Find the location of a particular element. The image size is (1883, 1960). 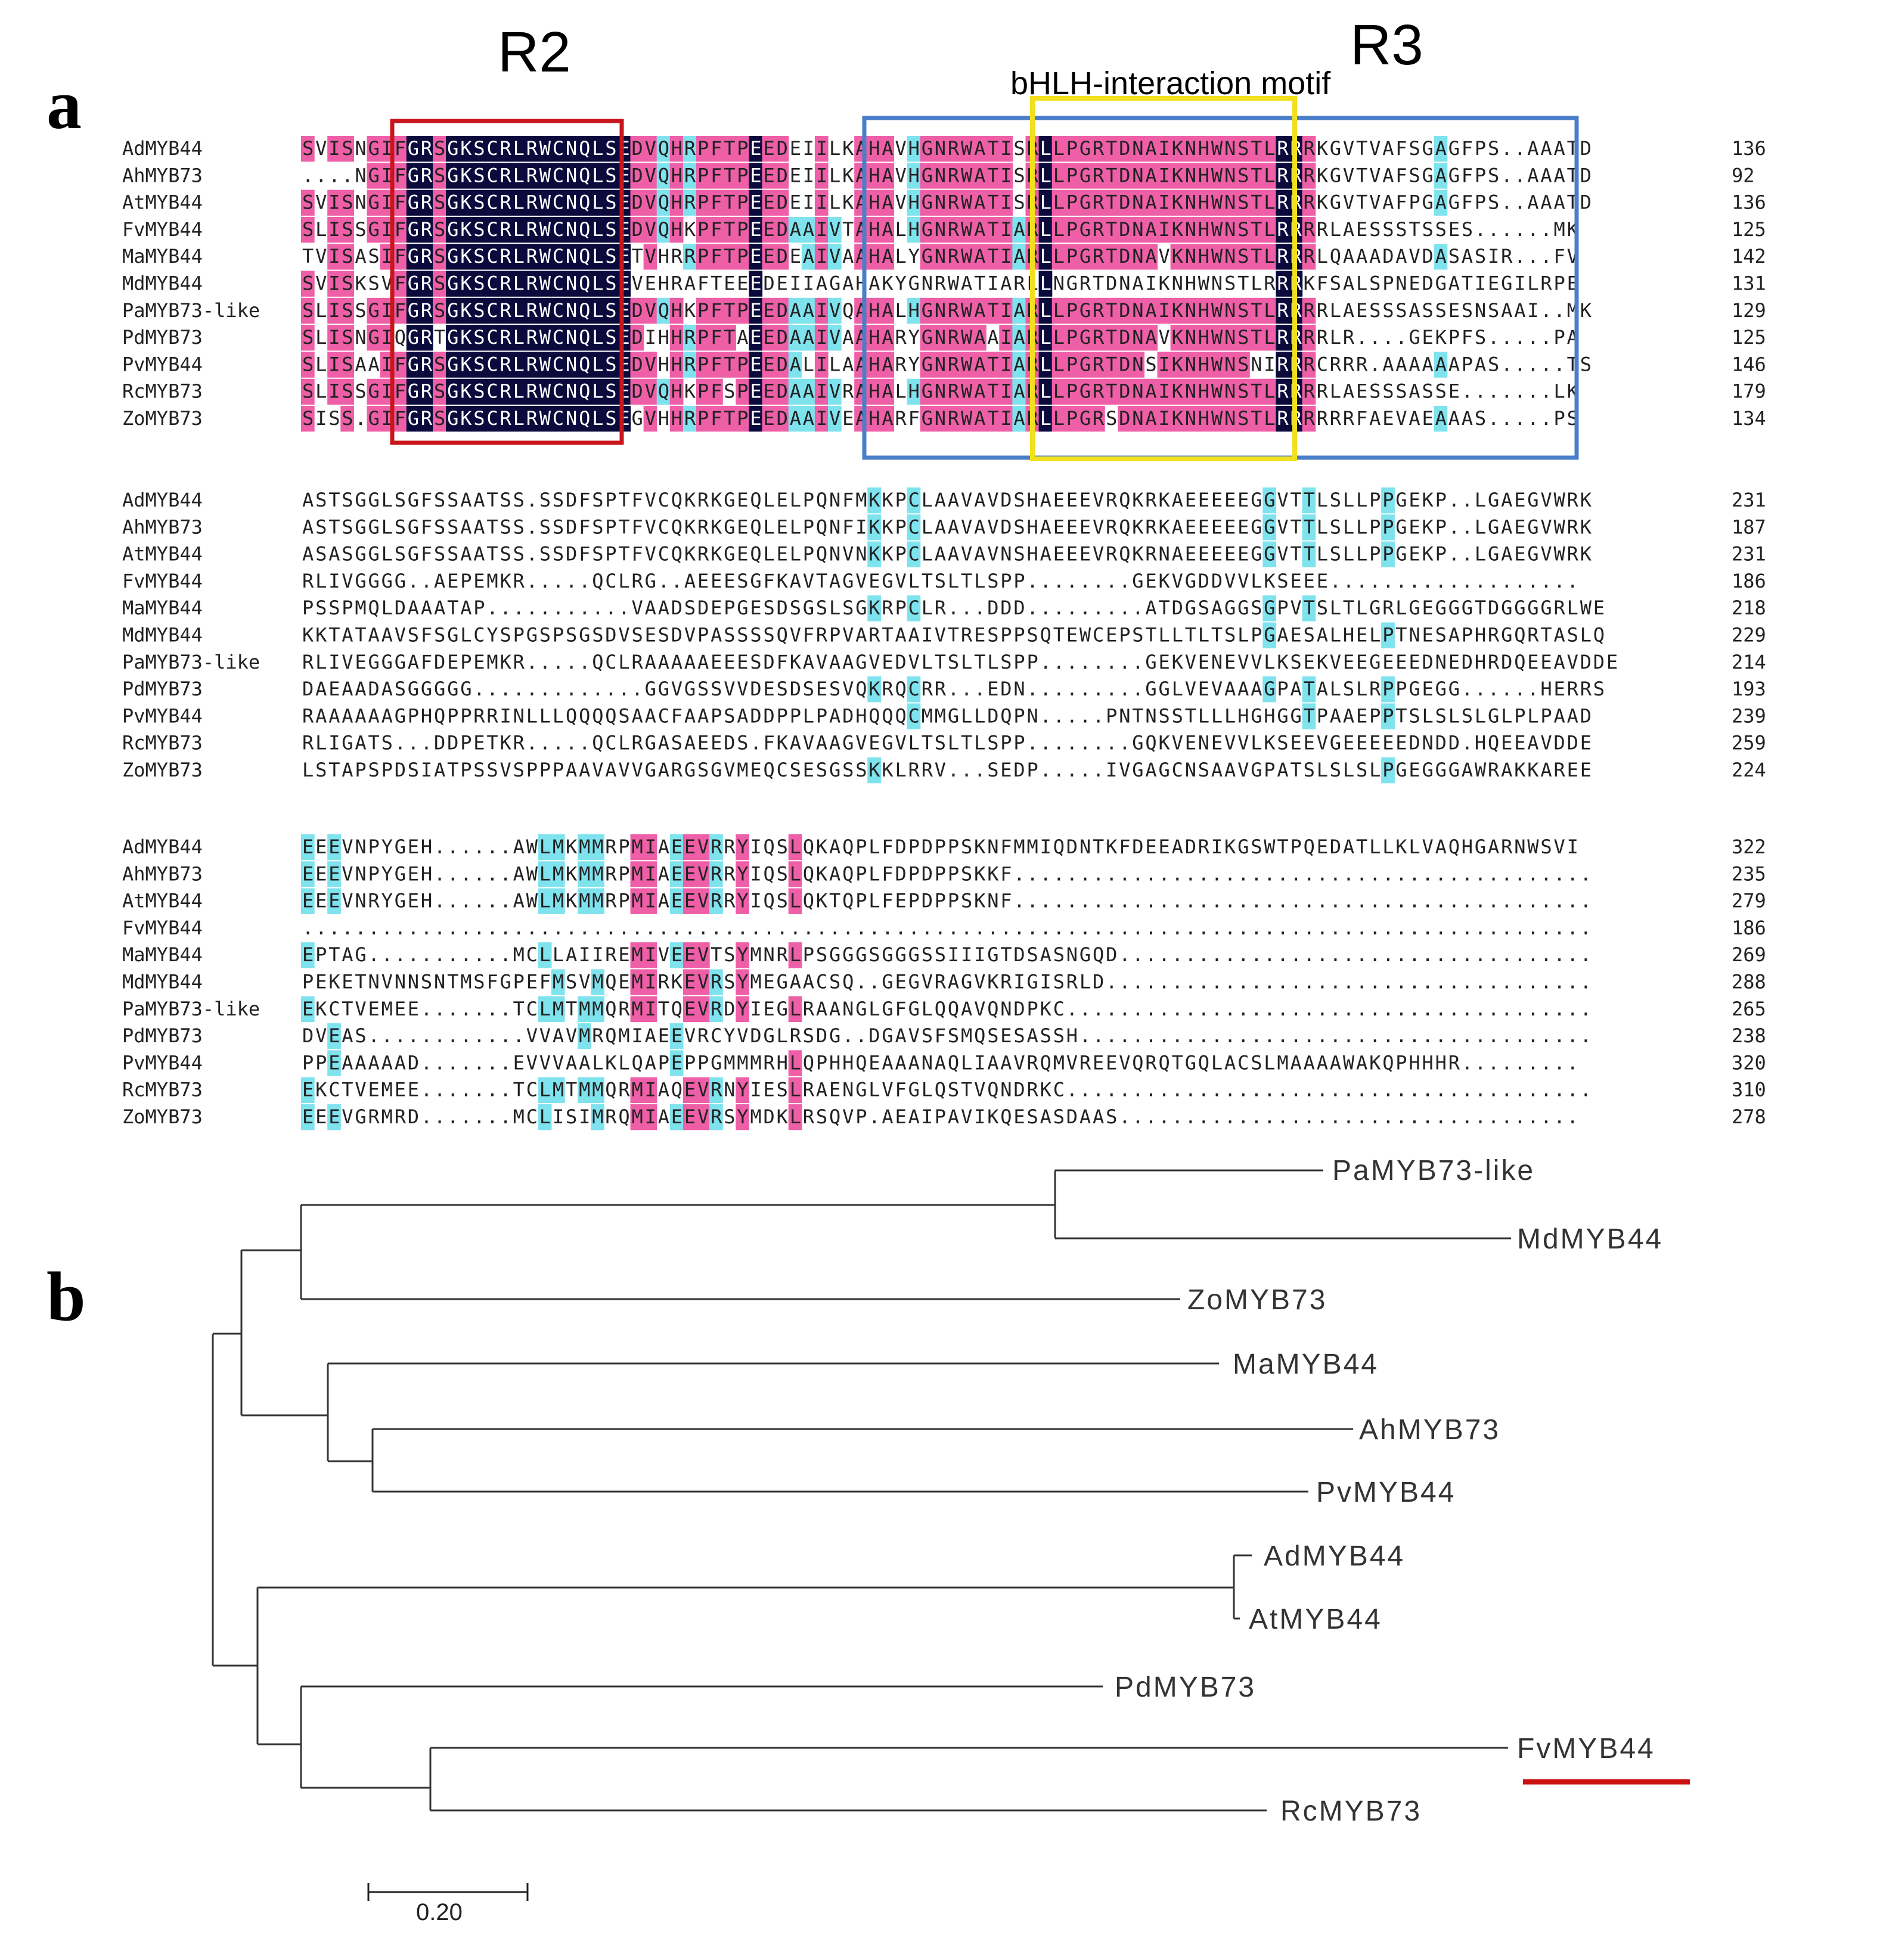

sequence-name: PdMYB73 is located at coordinates (162, 1035).